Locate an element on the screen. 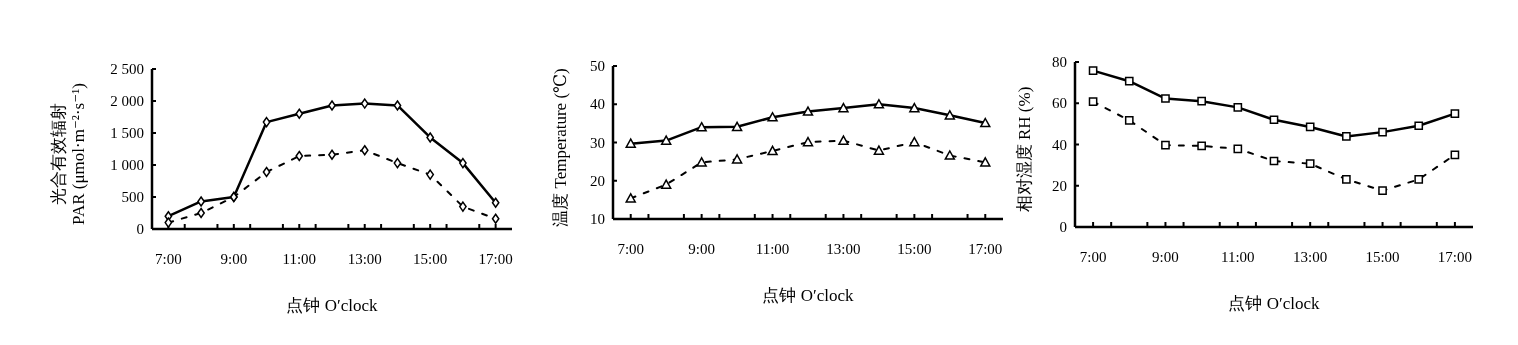 This screenshot has width=1518, height=345. y-tick-label: 30 is located at coordinates (597, 142).